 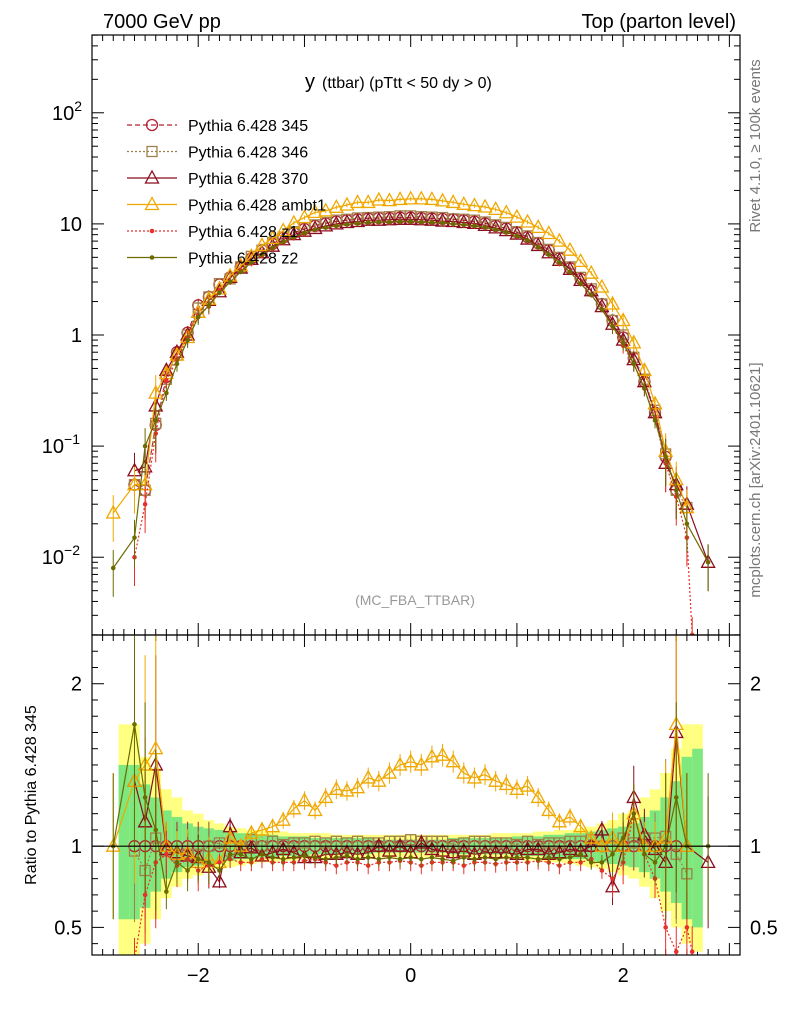 What do you see at coordinates (152, 151) in the screenshot?
I see `marker-square` at bounding box center [152, 151].